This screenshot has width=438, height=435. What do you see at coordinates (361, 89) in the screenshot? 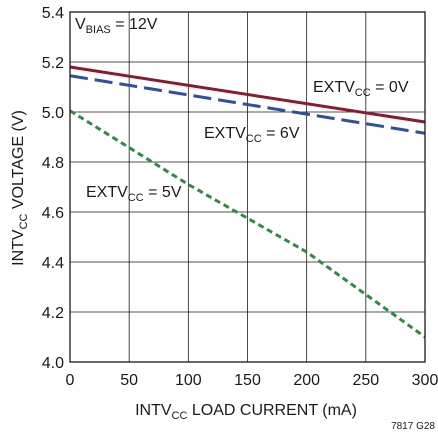
I see `series-label-extvcc-0v: EXTVCC = 0V` at bounding box center [361, 89].